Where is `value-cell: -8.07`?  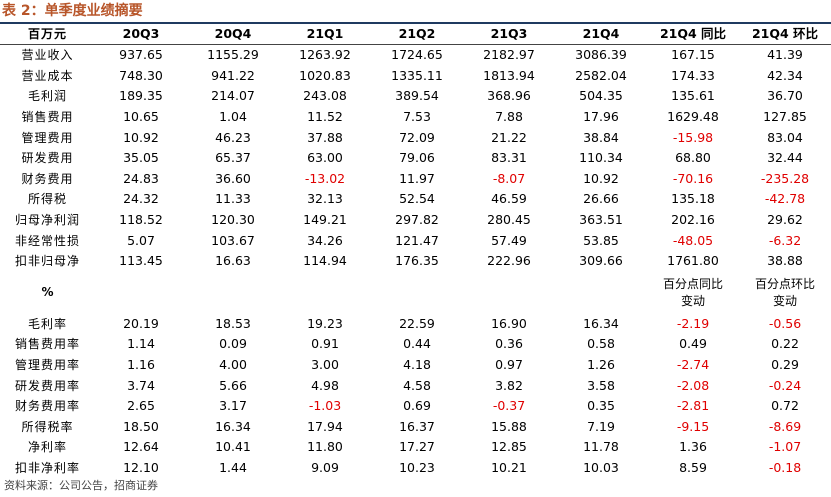
value-cell: -8.07 is located at coordinates (509, 178).